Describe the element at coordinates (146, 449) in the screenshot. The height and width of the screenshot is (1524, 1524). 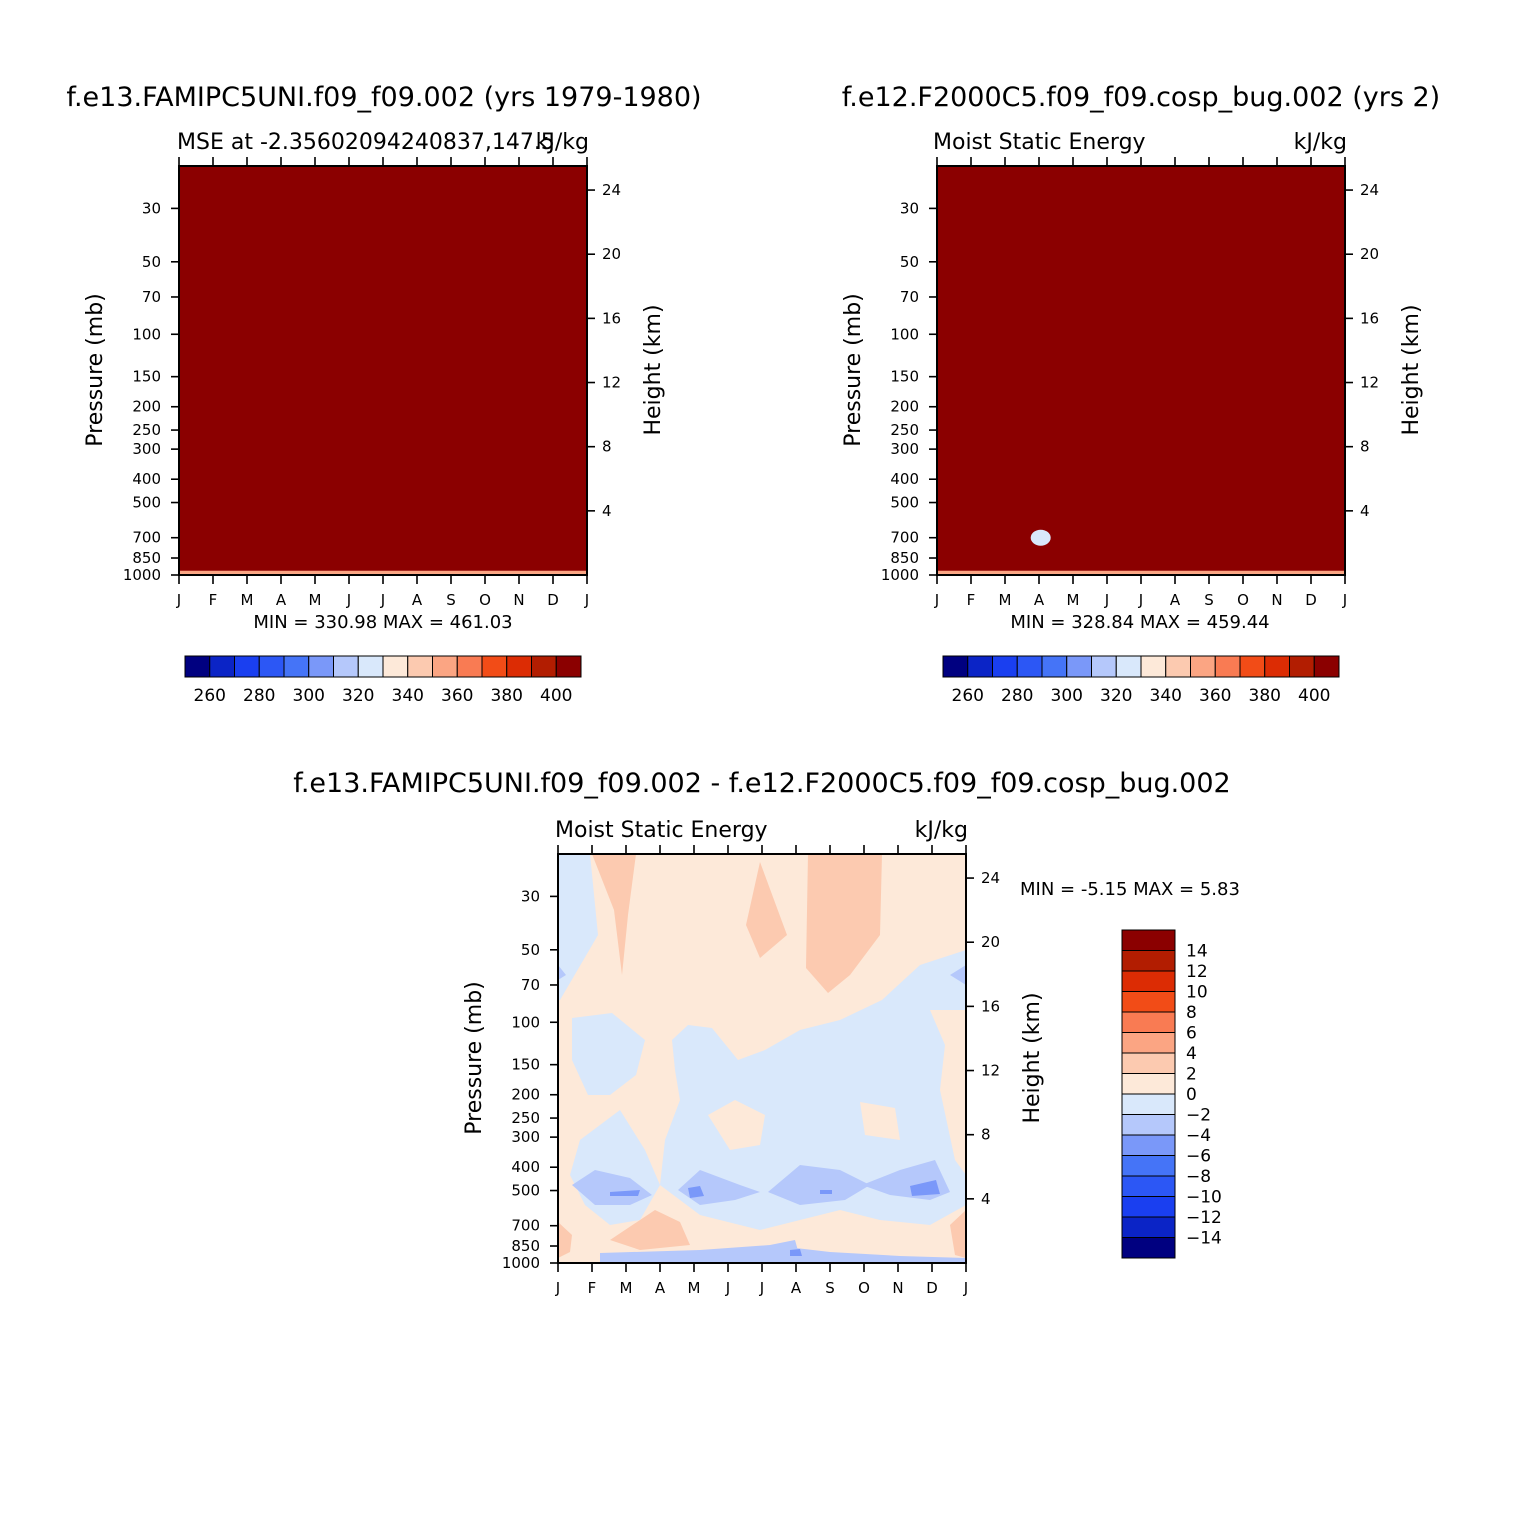
I see `pressure-tick-label: 300` at that location.